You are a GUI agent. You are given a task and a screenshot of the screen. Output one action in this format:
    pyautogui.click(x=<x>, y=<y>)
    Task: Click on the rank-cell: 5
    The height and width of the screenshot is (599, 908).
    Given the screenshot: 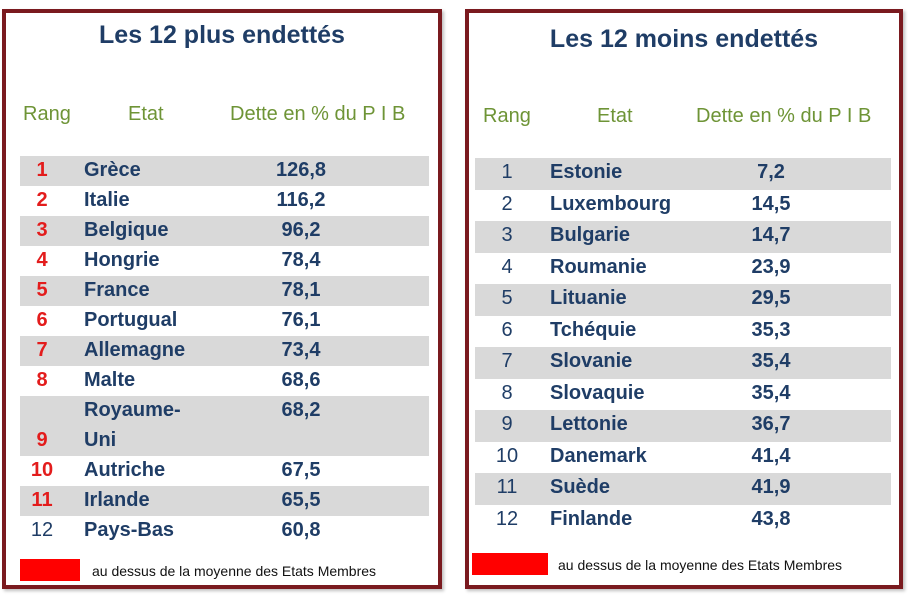 What is the action you would take?
    pyautogui.click(x=507, y=298)
    